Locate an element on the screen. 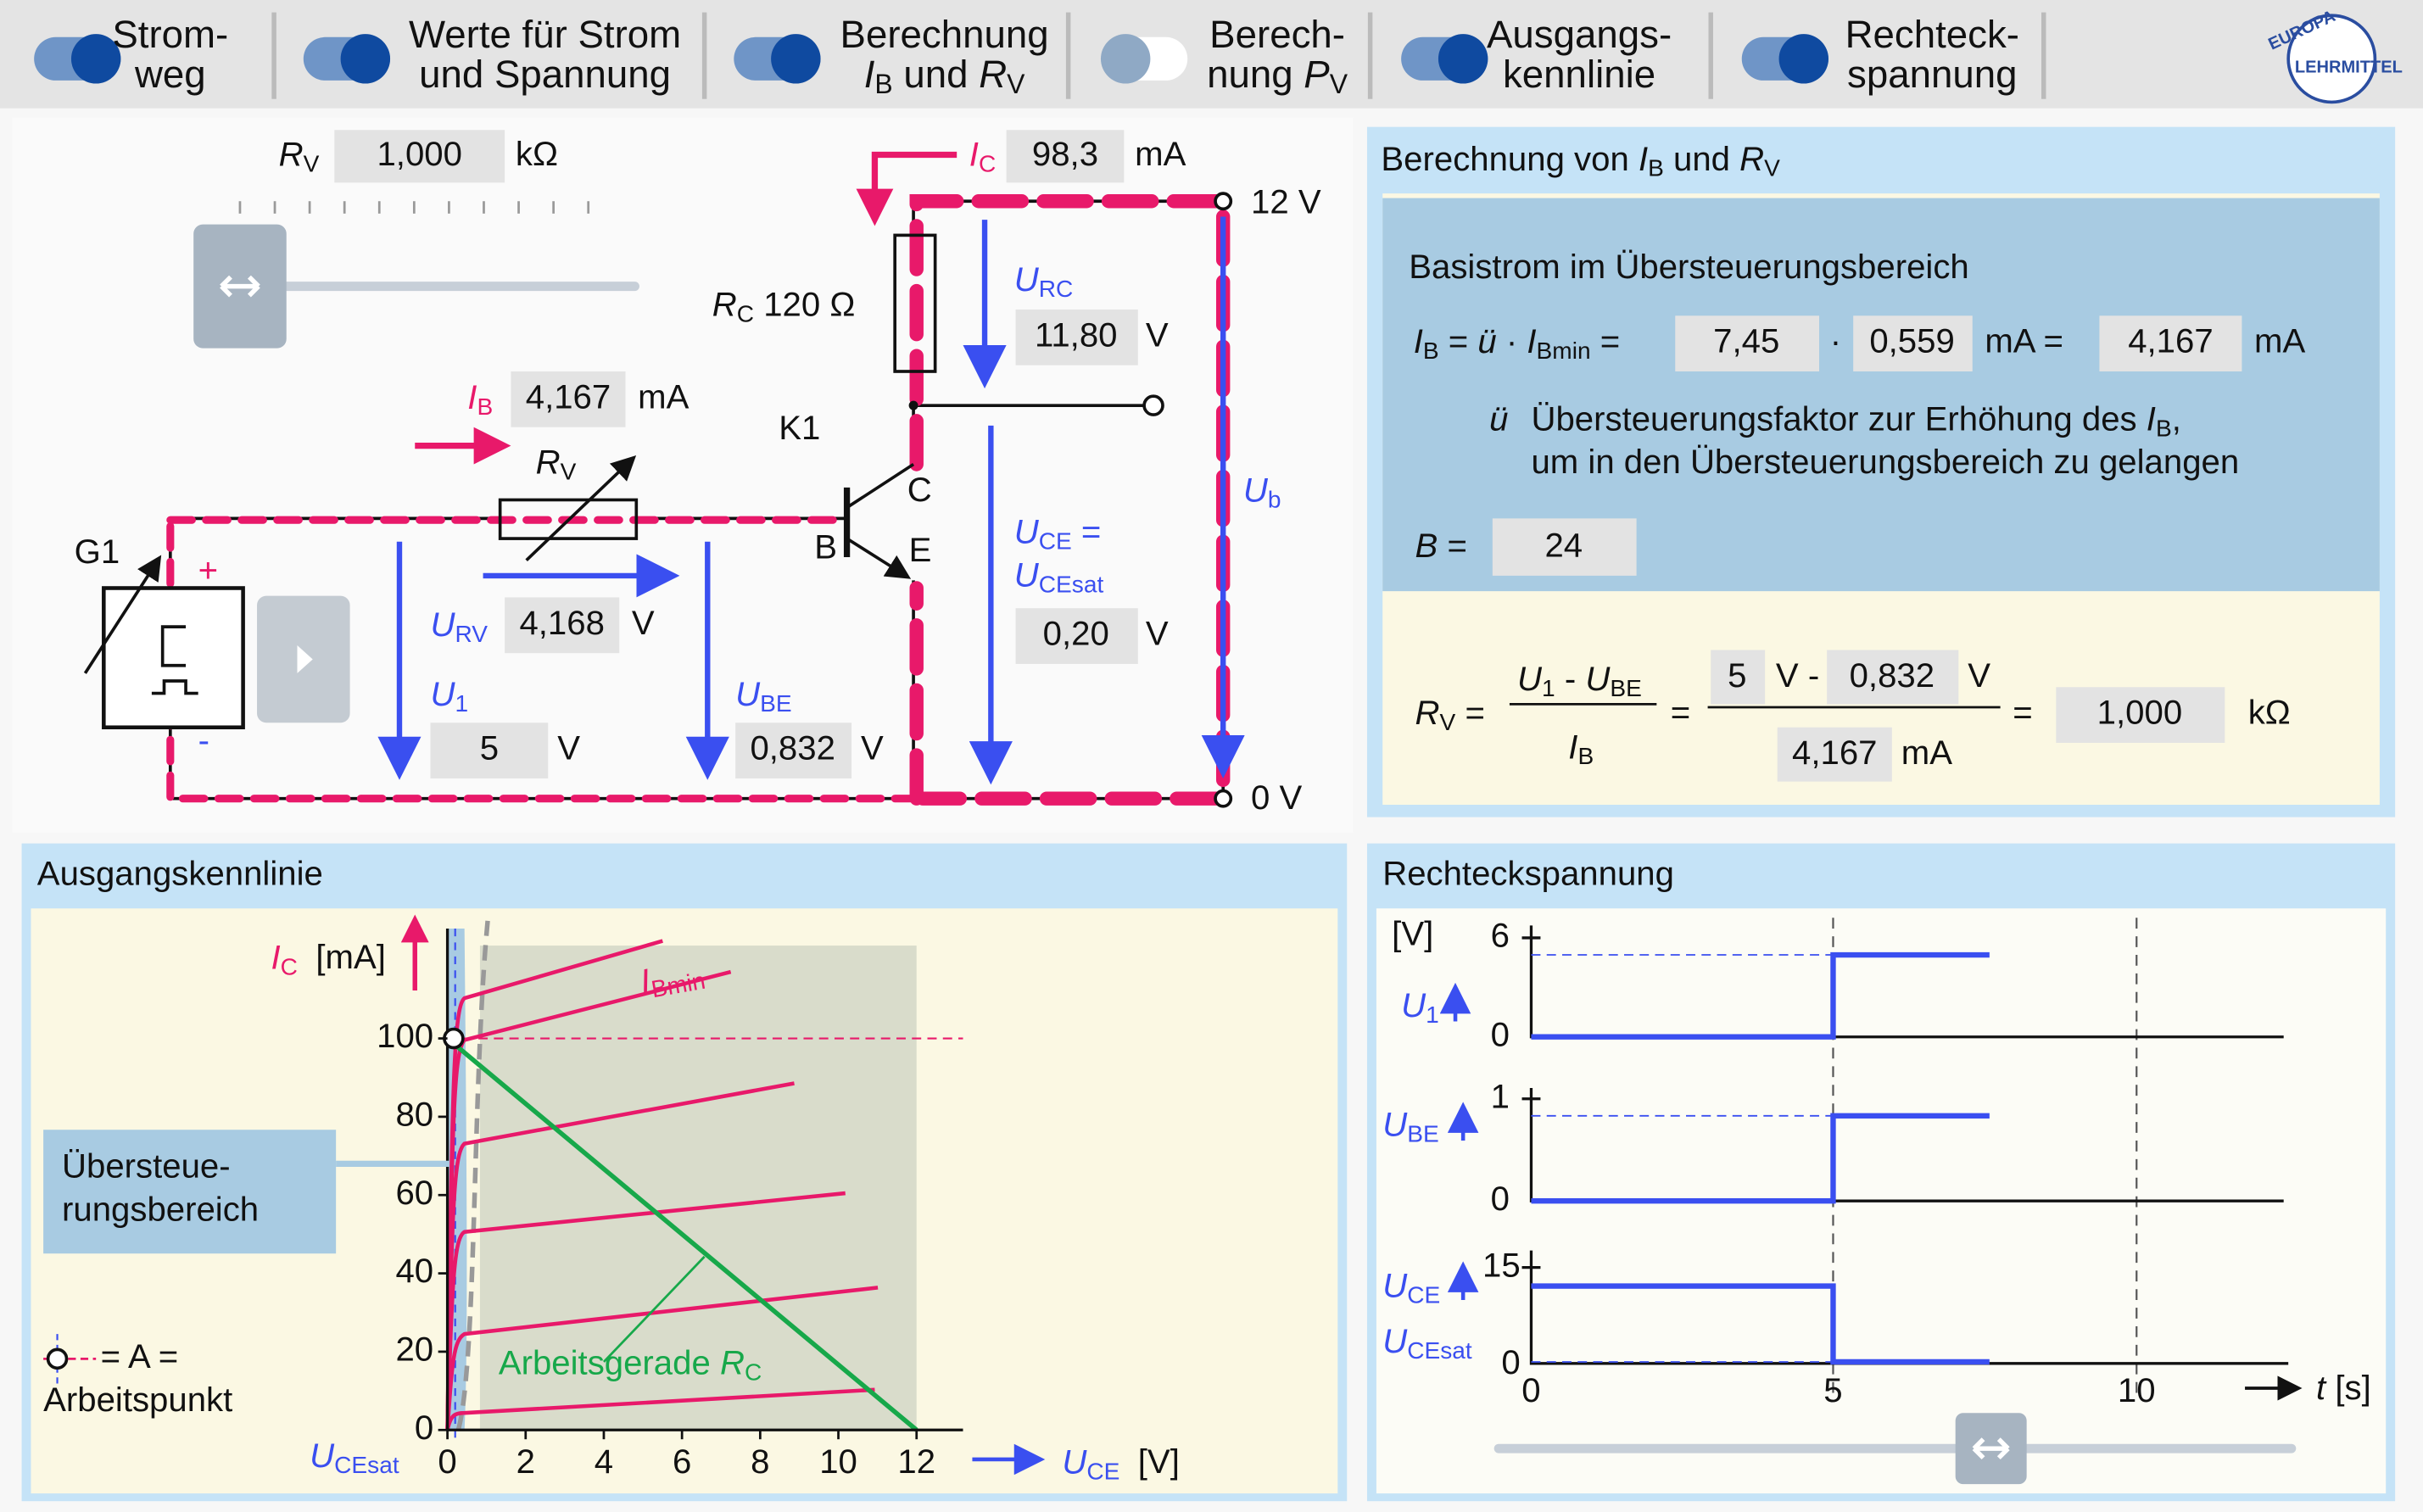  uce-label: UCEsat is located at coordinates (1059, 576).